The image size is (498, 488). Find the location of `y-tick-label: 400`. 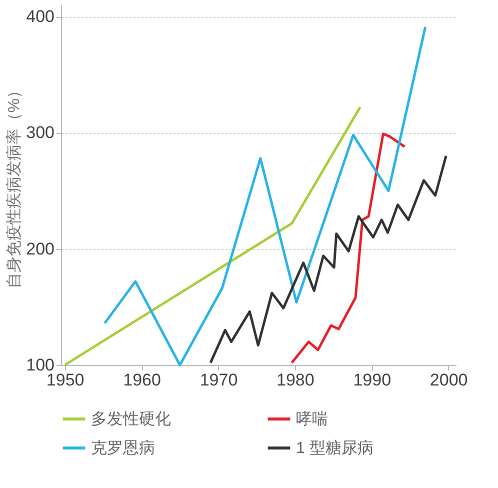

y-tick-label: 400 is located at coordinates (40, 16).